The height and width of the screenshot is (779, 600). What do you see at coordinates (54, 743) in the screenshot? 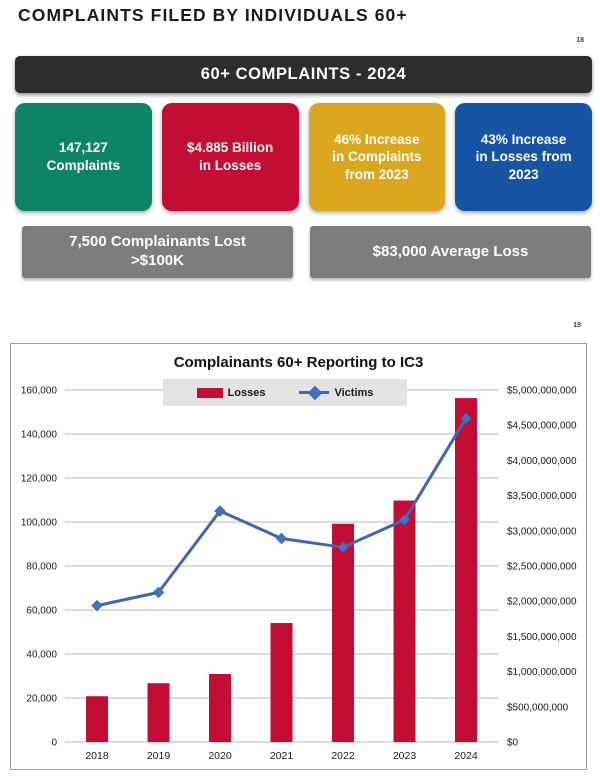
I see `y-axis-left-tick-label: 0` at bounding box center [54, 743].